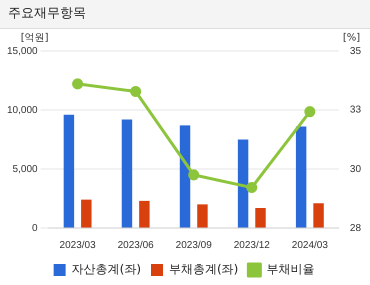 This screenshot has height=285, width=370. What do you see at coordinates (185, 14) in the screenshot?
I see `chart-title: 주요재무항목` at bounding box center [185, 14].